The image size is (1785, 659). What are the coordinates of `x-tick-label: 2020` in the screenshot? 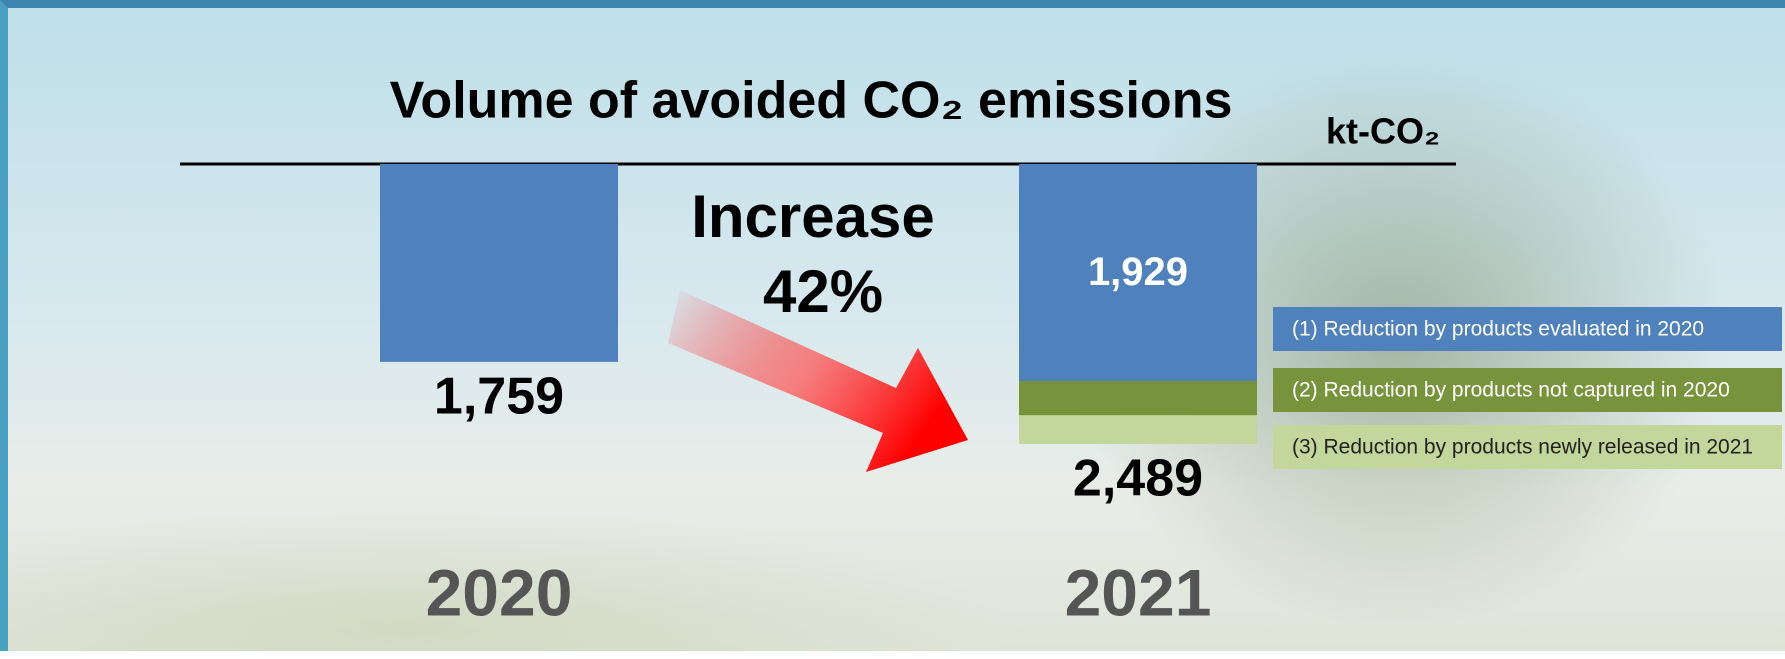 It's located at (499, 592).